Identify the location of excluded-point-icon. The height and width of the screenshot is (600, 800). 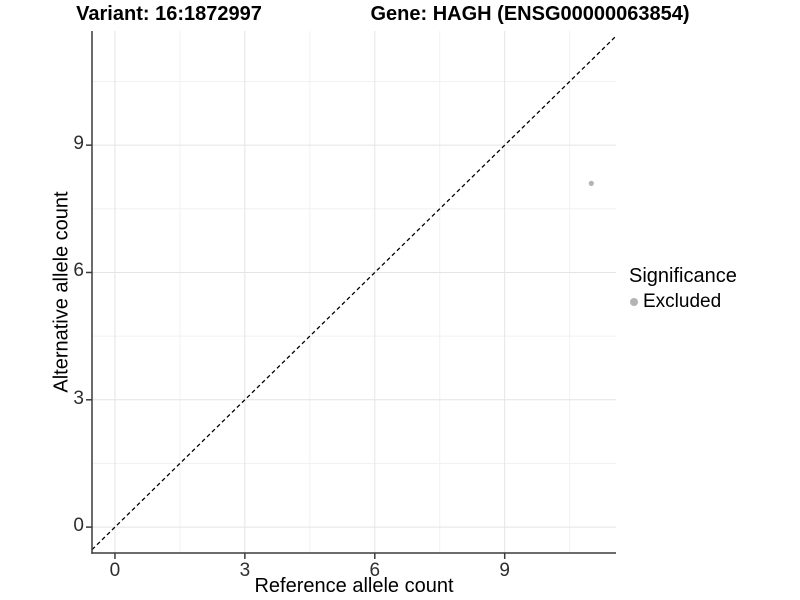
(634, 302).